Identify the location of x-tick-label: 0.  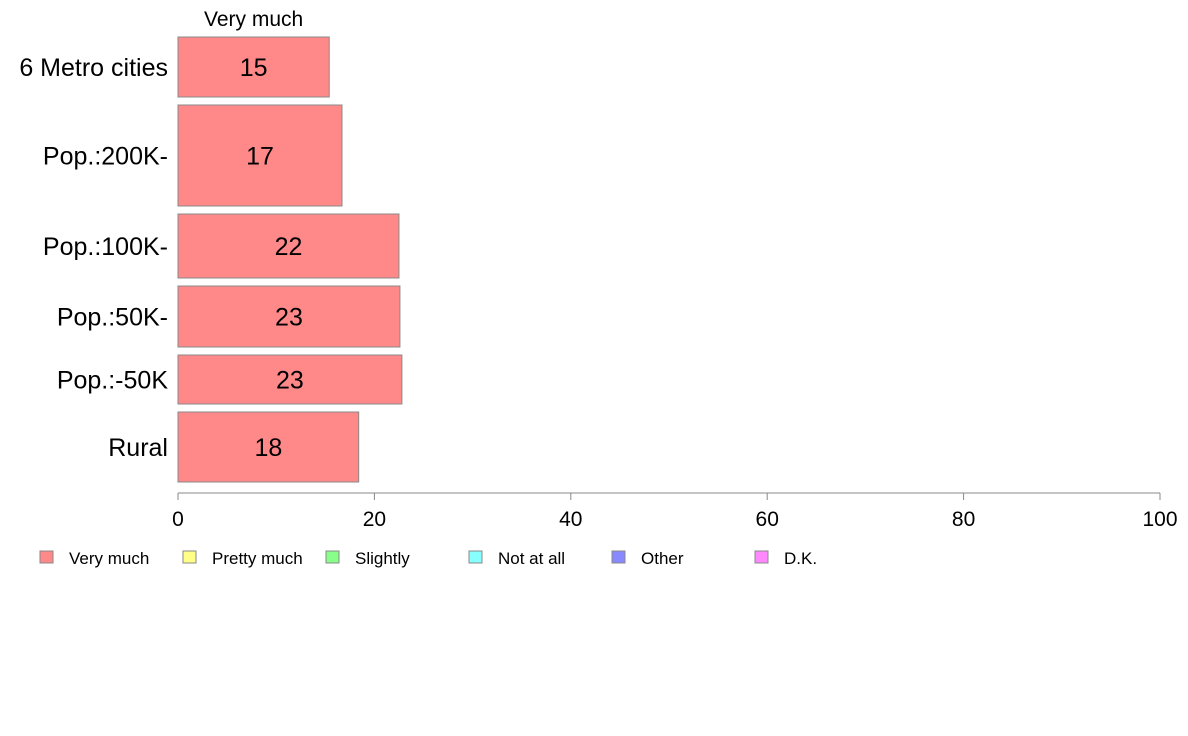
(178, 519).